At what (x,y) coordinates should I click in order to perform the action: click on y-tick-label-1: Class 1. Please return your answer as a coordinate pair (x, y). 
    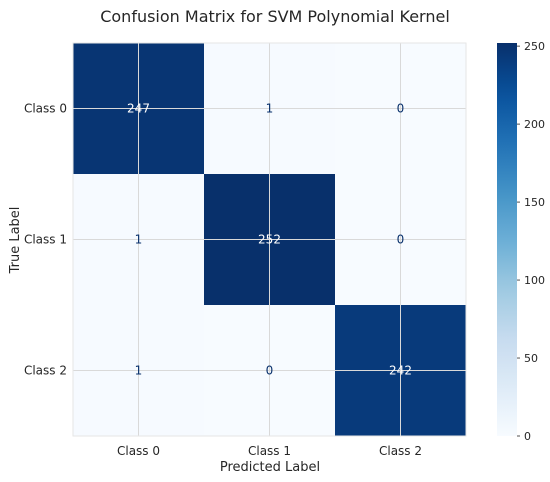
    Looking at the image, I should click on (45, 240).